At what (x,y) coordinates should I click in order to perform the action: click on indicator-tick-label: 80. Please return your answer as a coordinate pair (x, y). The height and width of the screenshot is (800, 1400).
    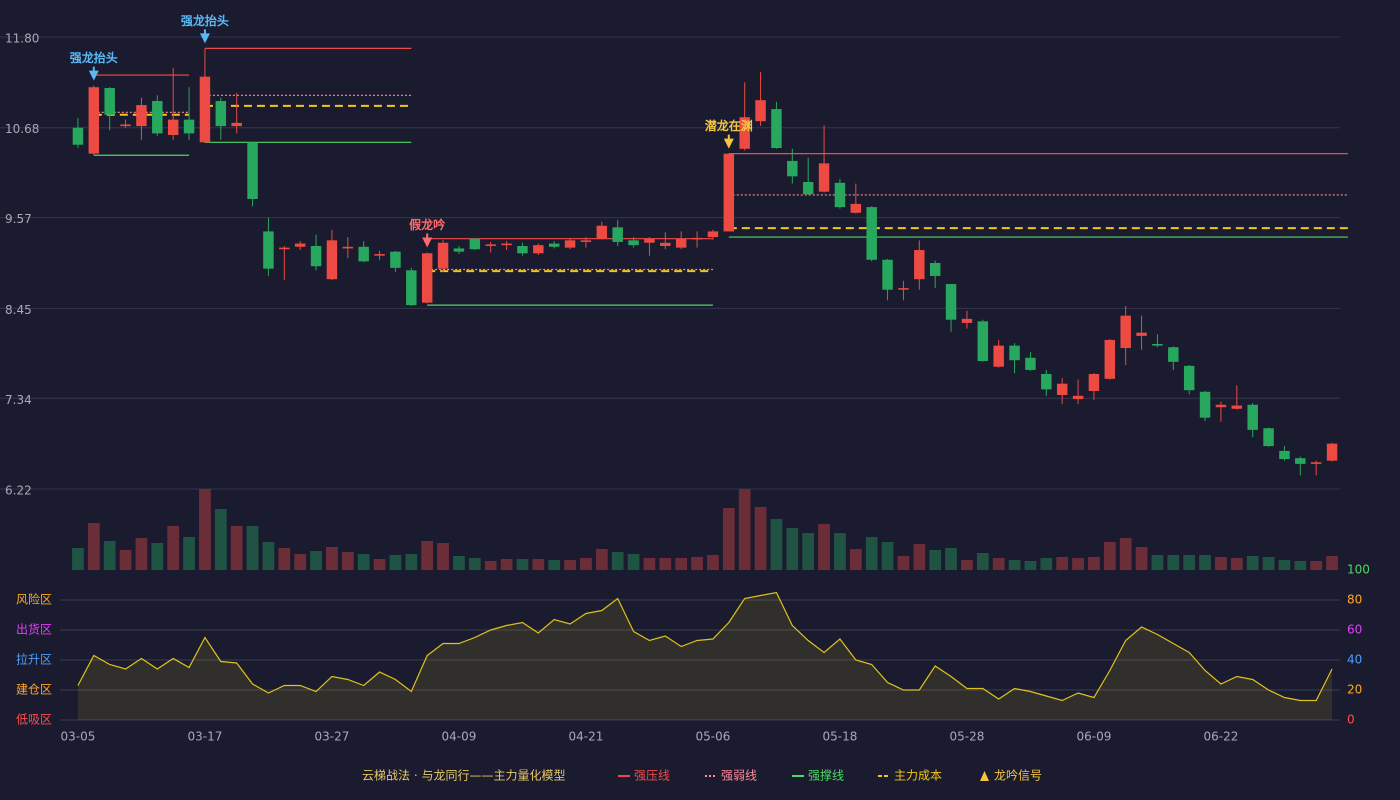
    Looking at the image, I should click on (1354, 600).